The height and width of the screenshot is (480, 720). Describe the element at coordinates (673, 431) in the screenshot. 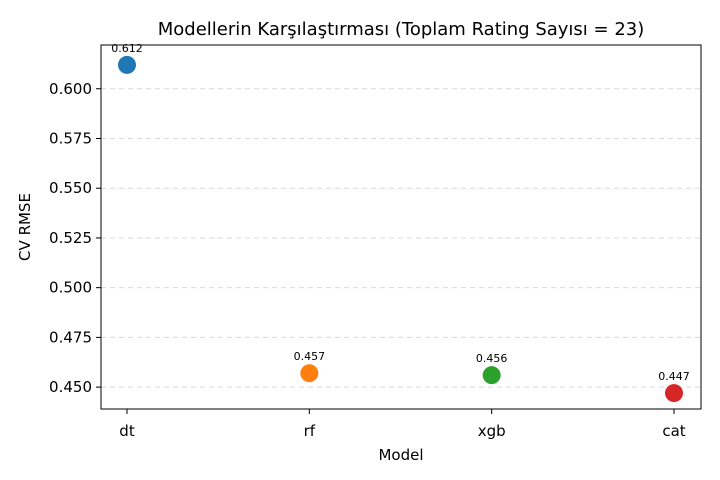

I see `x-tick-label: cat` at that location.